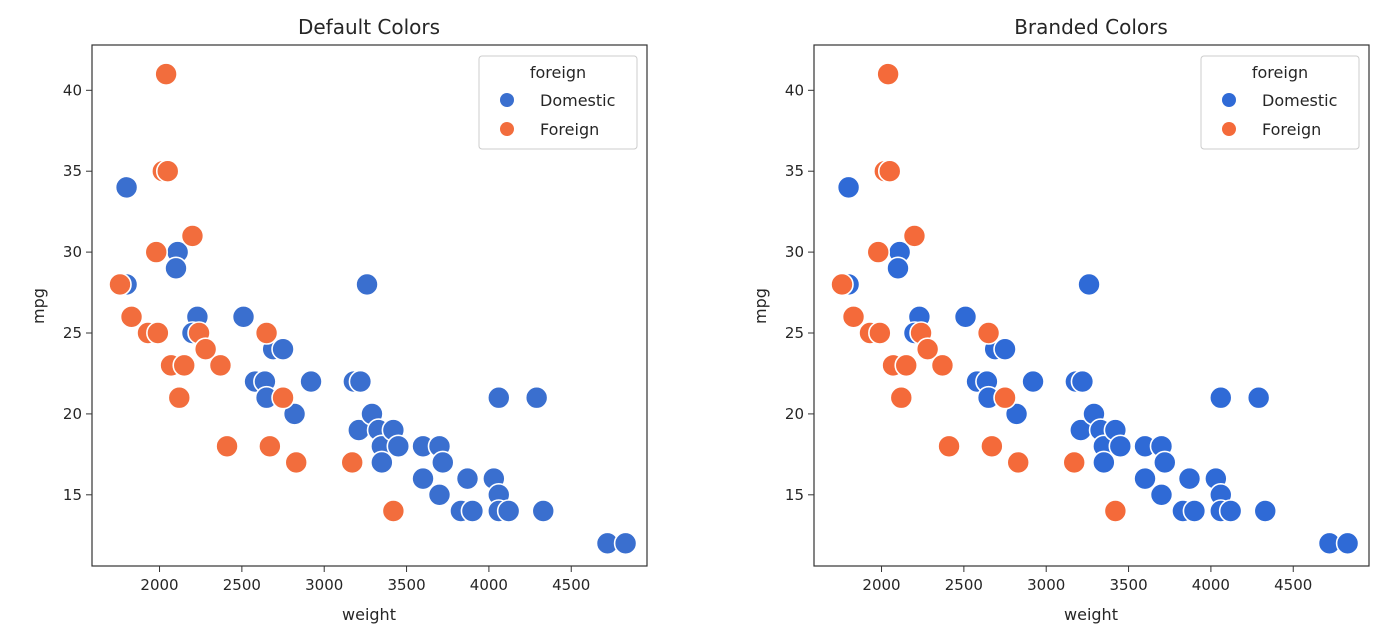 The width and height of the screenshot is (1400, 637). Describe the element at coordinates (72, 333) in the screenshot. I see `y-tick-label: 25` at that location.